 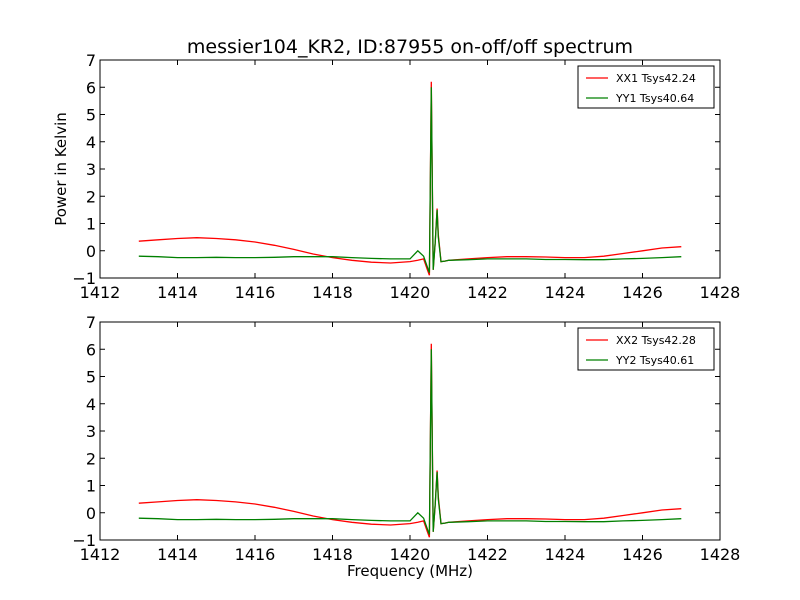 What do you see at coordinates (654, 98) in the screenshot?
I see `legend-label: YY1 Tsys40.64` at bounding box center [654, 98].